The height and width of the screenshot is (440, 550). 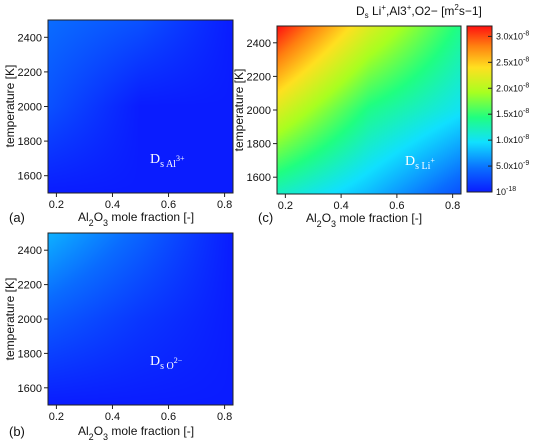 What do you see at coordinates (17, 431) in the screenshot?
I see `panel-b-letter: (b)` at bounding box center [17, 431].